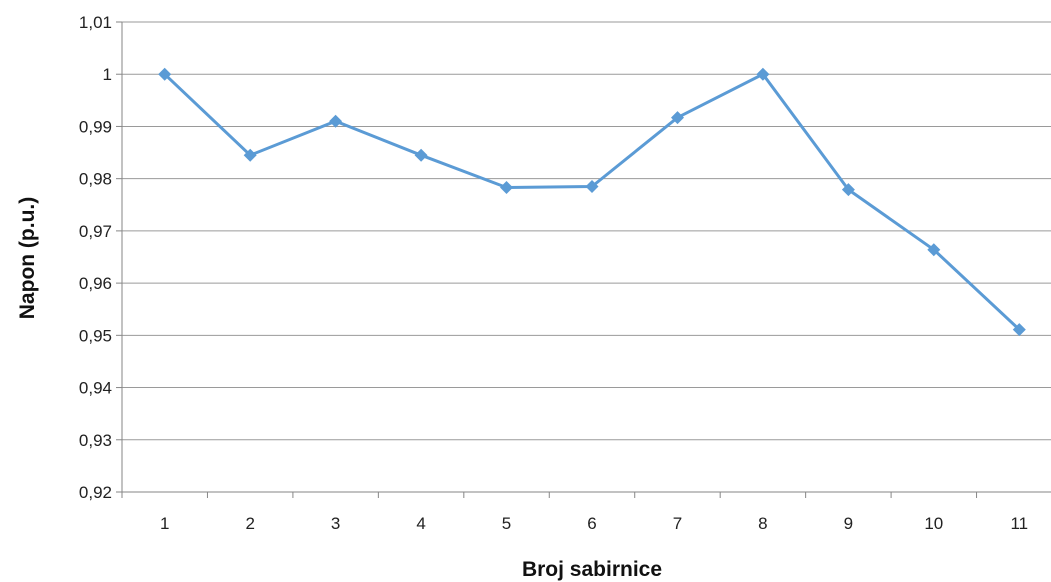 The image size is (1051, 582). I want to click on y-tick-label: 0,93, so click(95, 440).